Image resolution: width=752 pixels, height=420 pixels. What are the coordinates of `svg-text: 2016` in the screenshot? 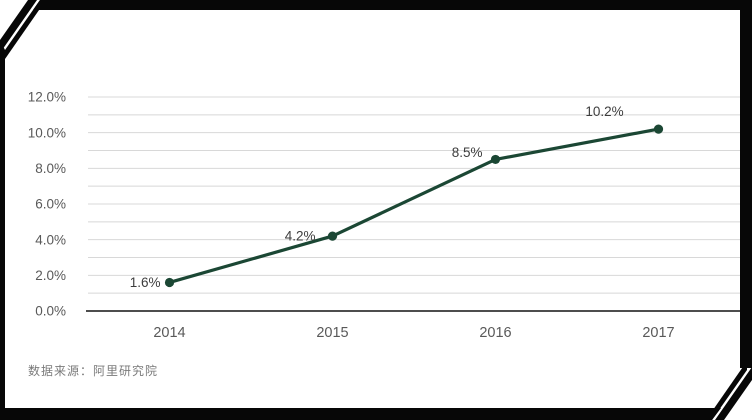 It's located at (495, 333).